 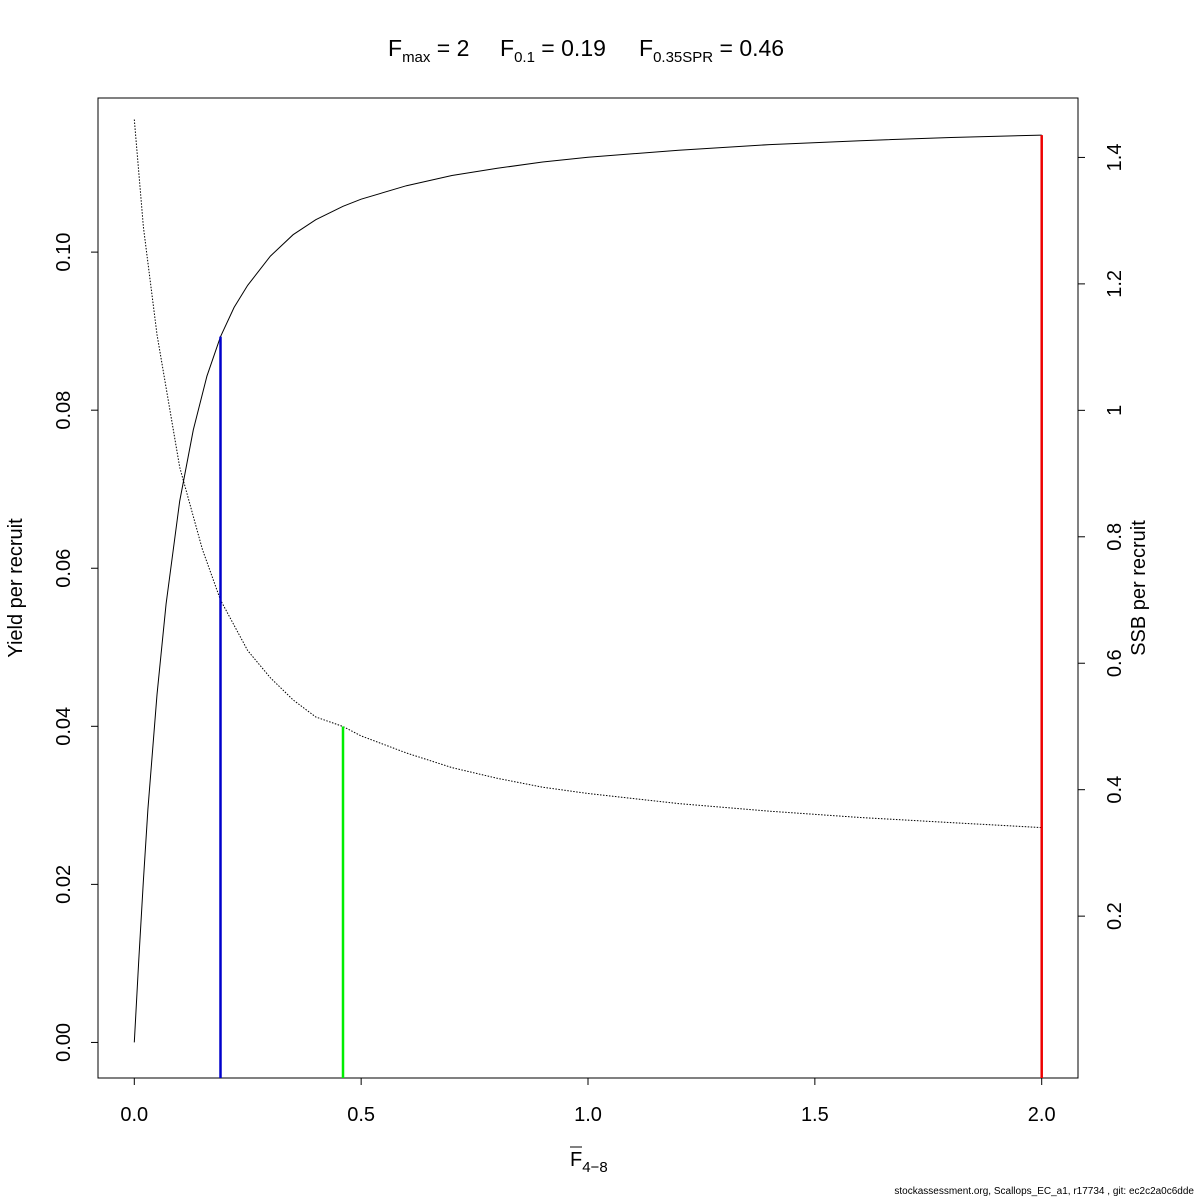 What do you see at coordinates (711, 50) in the screenshot?
I see `title-part-2: F0.35SPR = 0.46` at bounding box center [711, 50].